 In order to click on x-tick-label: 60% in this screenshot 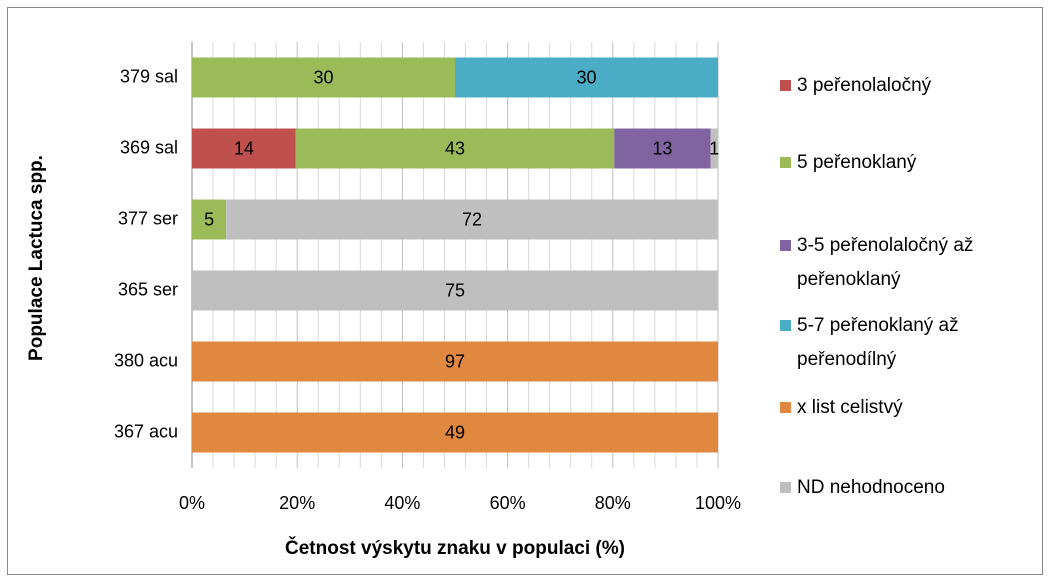, I will do `click(508, 503)`.